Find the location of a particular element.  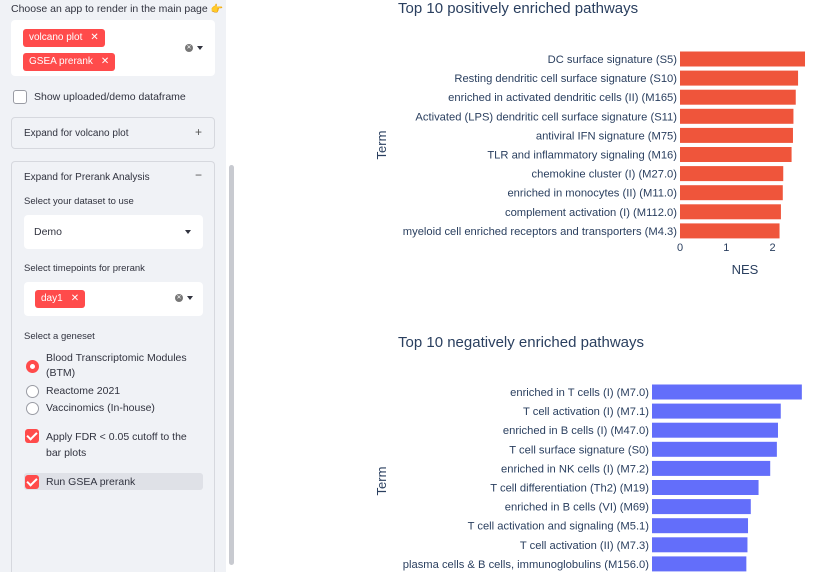

category-label: T cell activation (I) (M7.1) is located at coordinates (586, 412).